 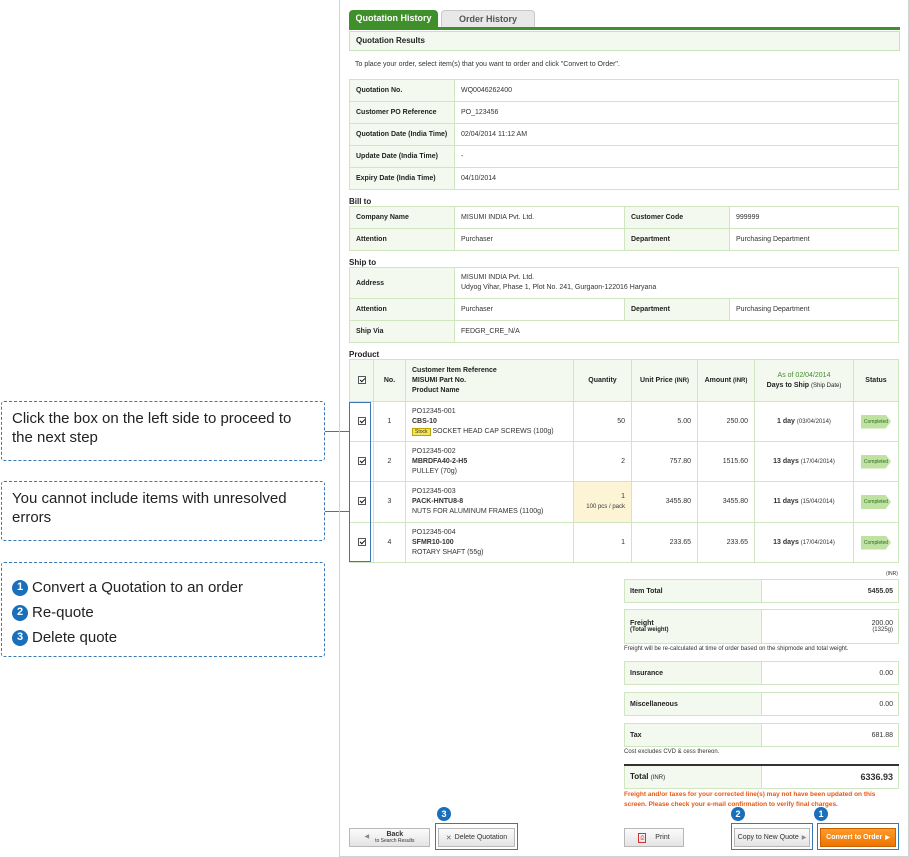 What do you see at coordinates (361, 379) in the screenshot?
I see `select-all-checkbox` at bounding box center [361, 379].